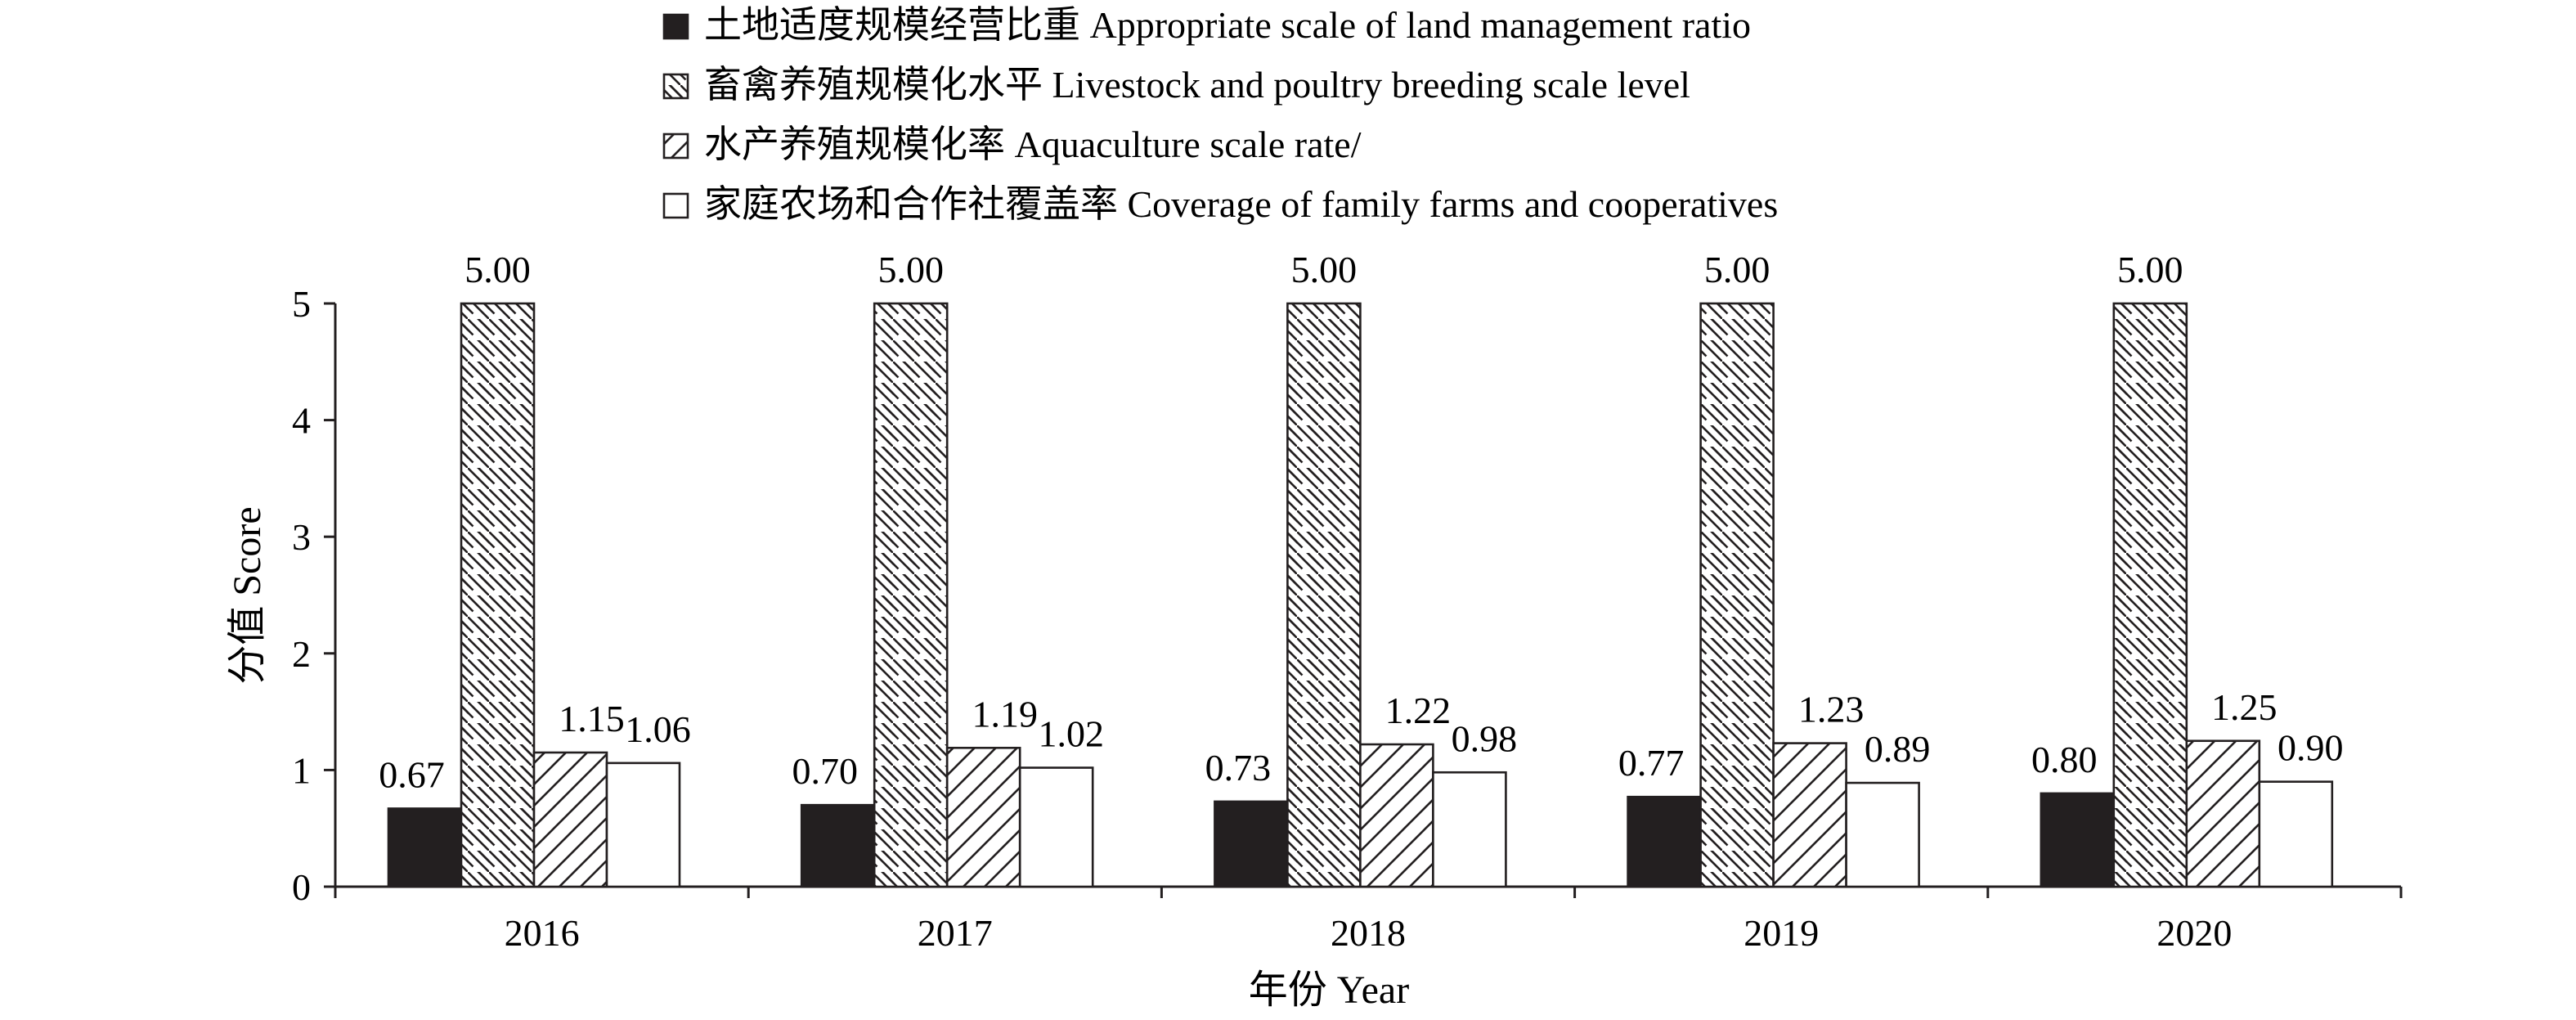 Image resolution: width=2576 pixels, height=1020 pixels. Describe the element at coordinates (1033, 145) in the screenshot. I see `legend-label: 水产养殖规模化率 Aquaculture scale rate/` at that location.